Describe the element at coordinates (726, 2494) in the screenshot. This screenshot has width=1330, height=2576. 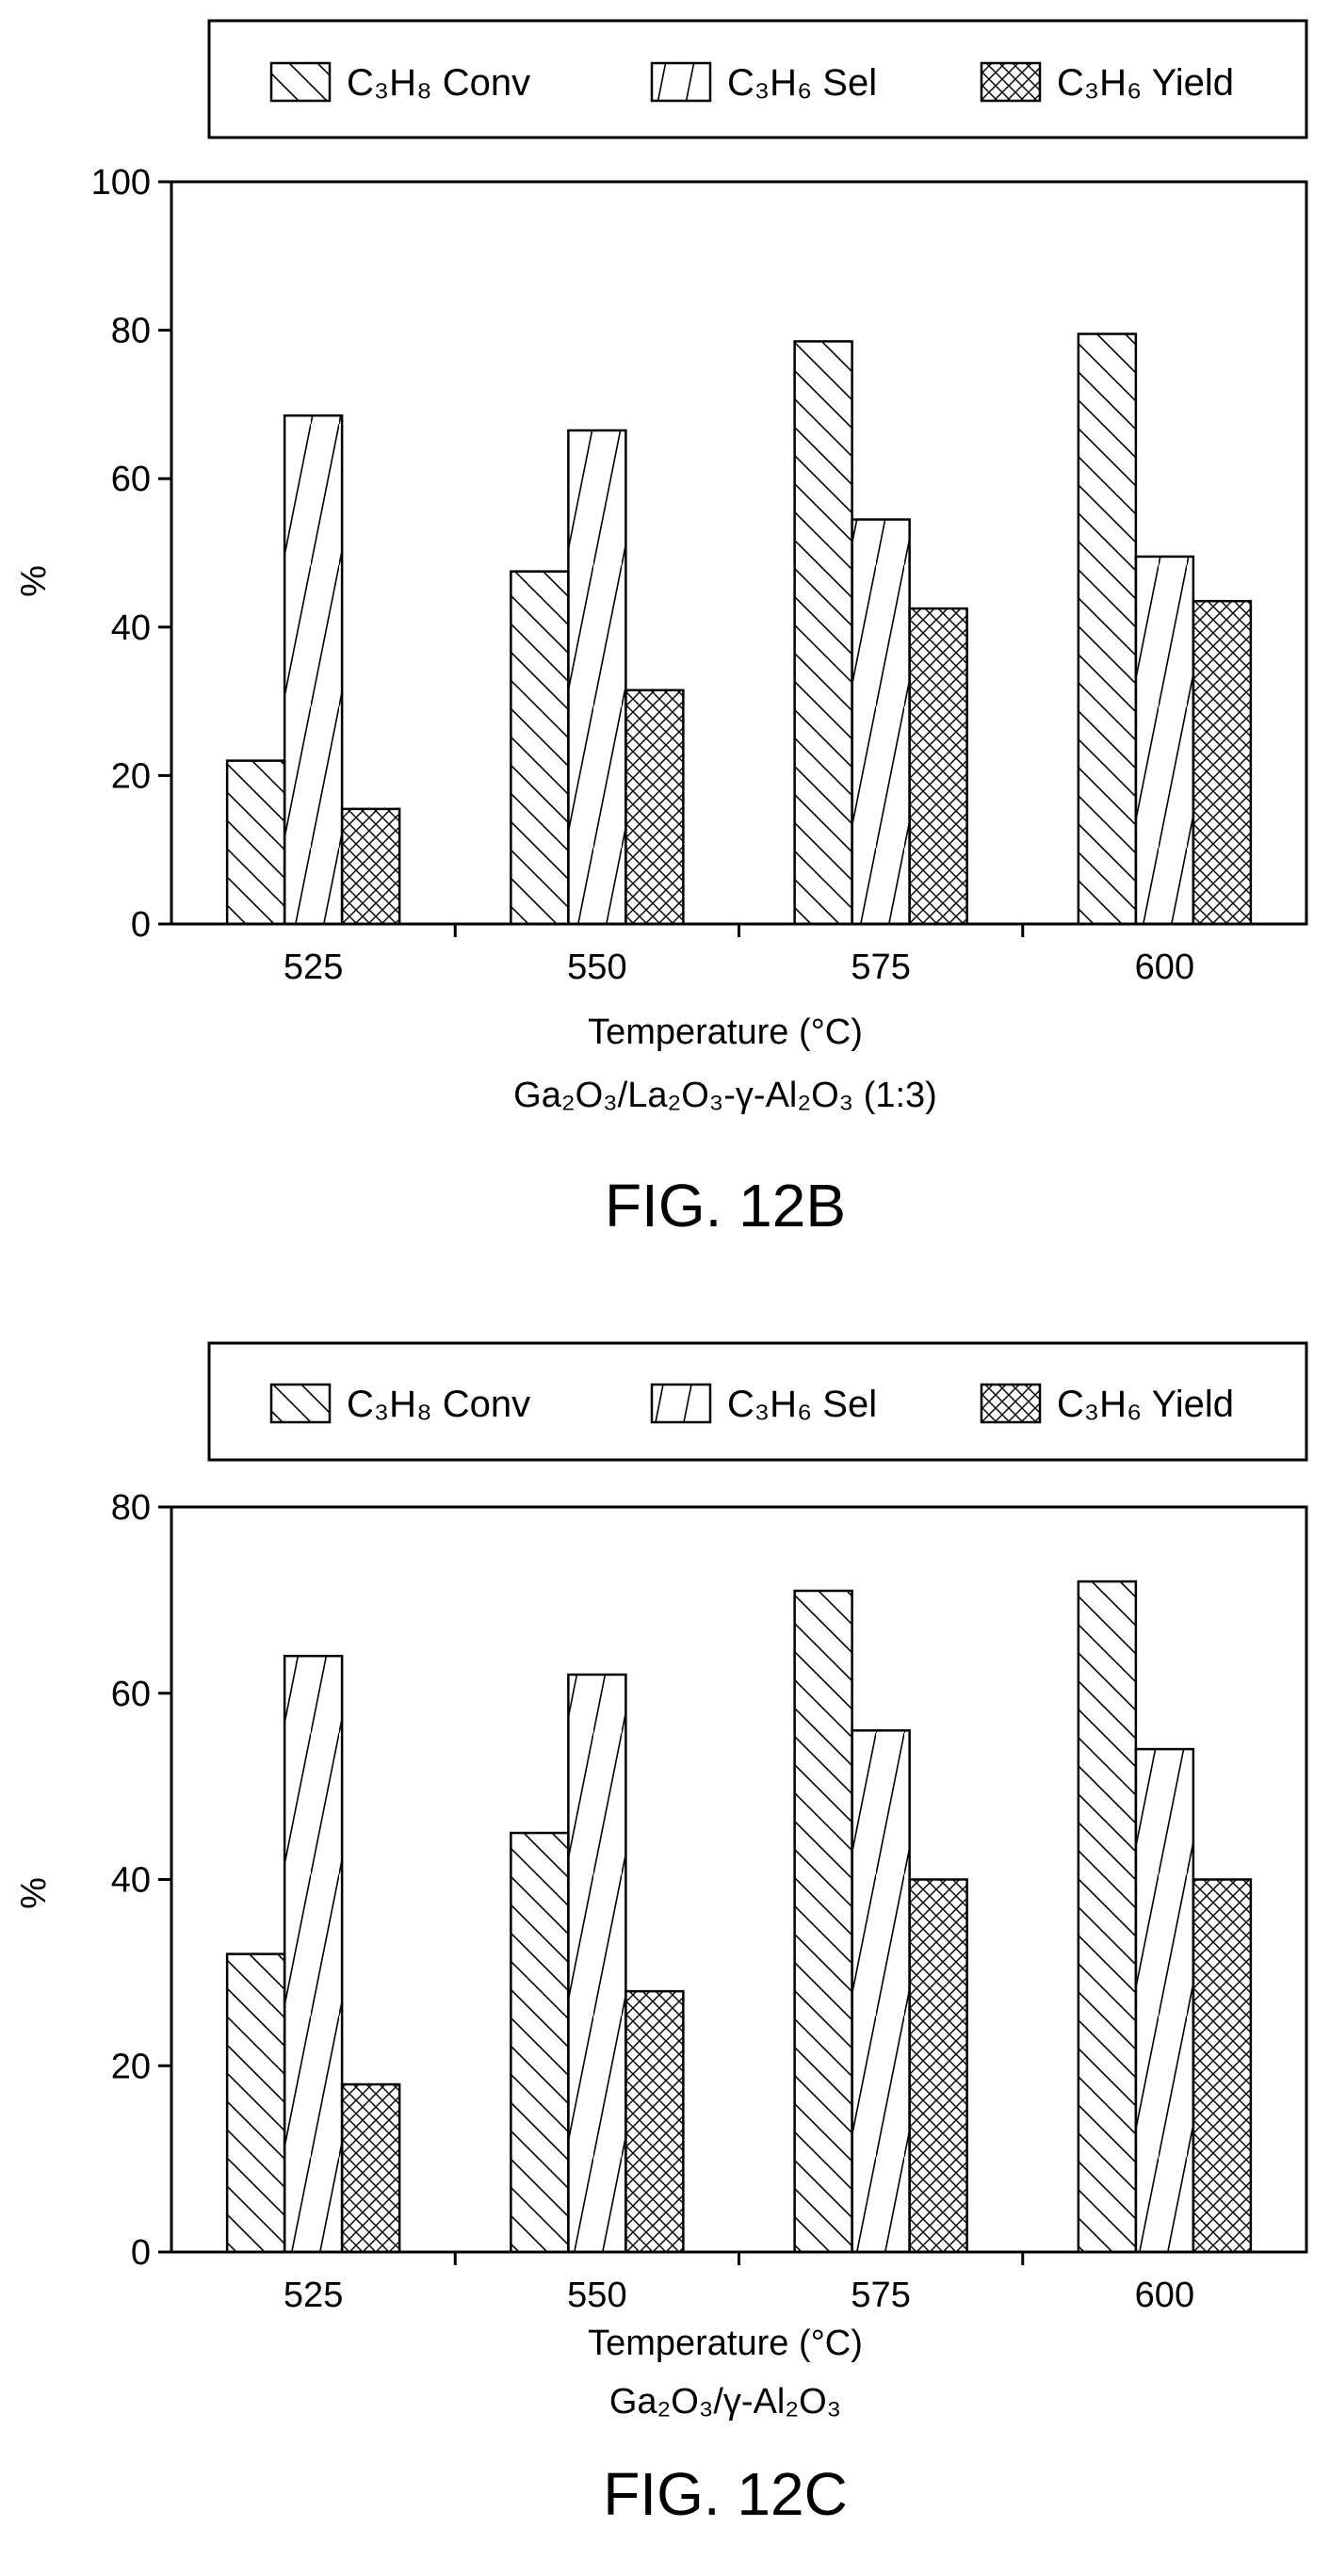
I see `figure-caption: FIG. 12C` at that location.